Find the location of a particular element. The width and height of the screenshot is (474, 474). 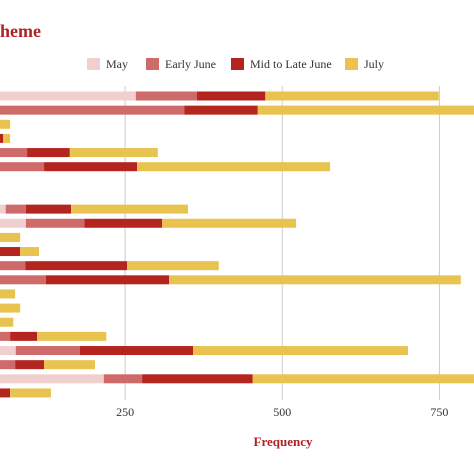

legend-label: Early June is located at coordinates (190, 64).